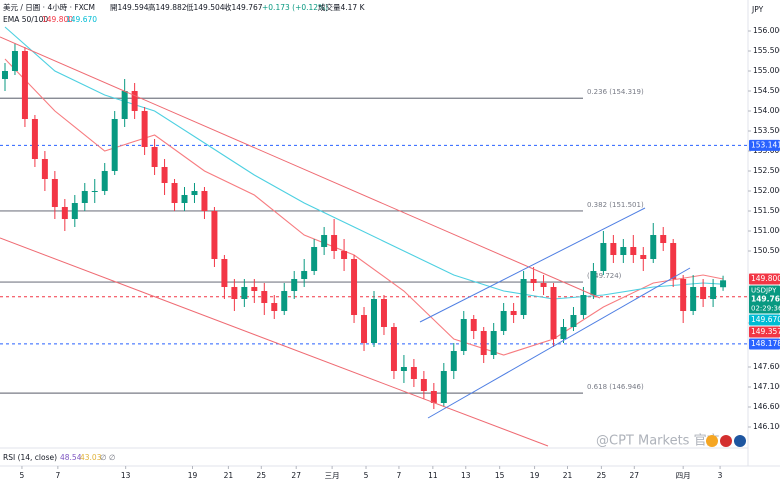  What do you see at coordinates (615, 387) in the screenshot?
I see `level-label: 0.618 (146.946)` at bounding box center [615, 387].